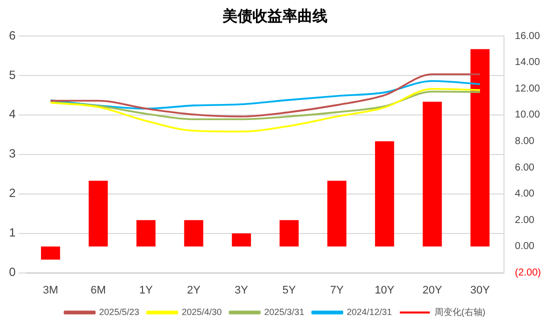 The width and height of the screenshot is (550, 327). What do you see at coordinates (50, 290) in the screenshot?
I see `x-tick-label: 3M` at bounding box center [50, 290].